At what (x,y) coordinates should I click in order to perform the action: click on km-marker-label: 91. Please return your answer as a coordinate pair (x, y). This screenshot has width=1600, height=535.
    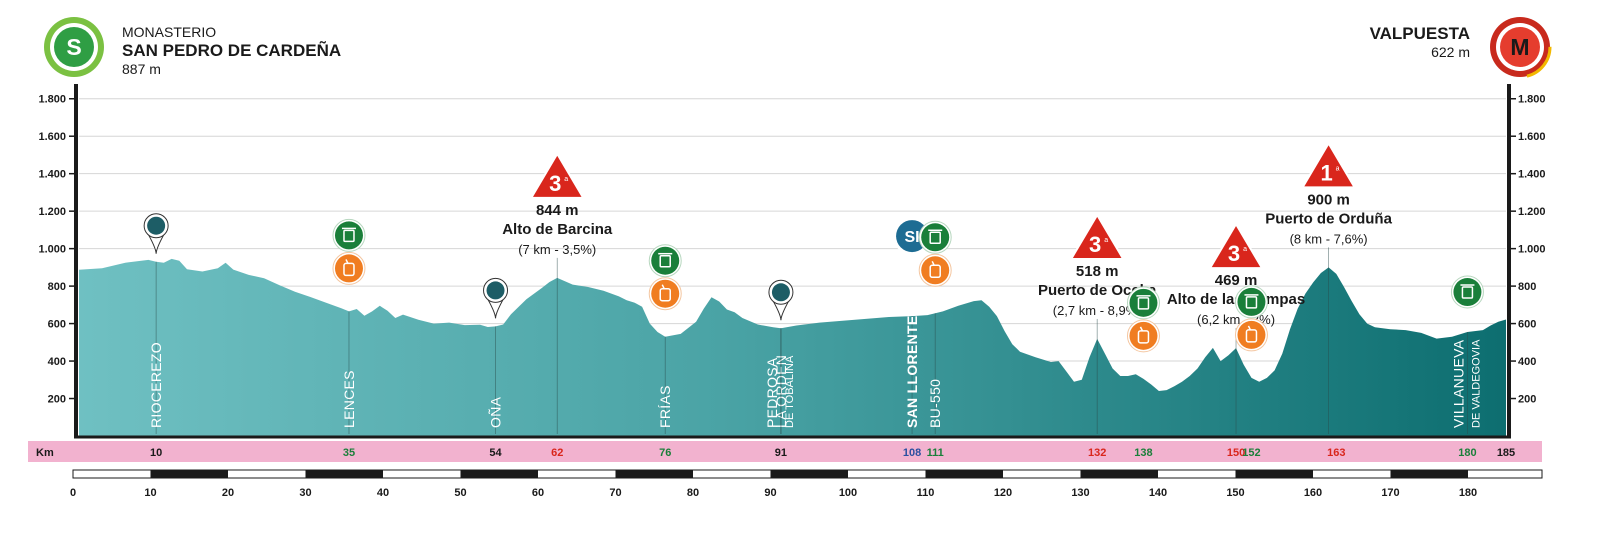
    Looking at the image, I should click on (781, 453).